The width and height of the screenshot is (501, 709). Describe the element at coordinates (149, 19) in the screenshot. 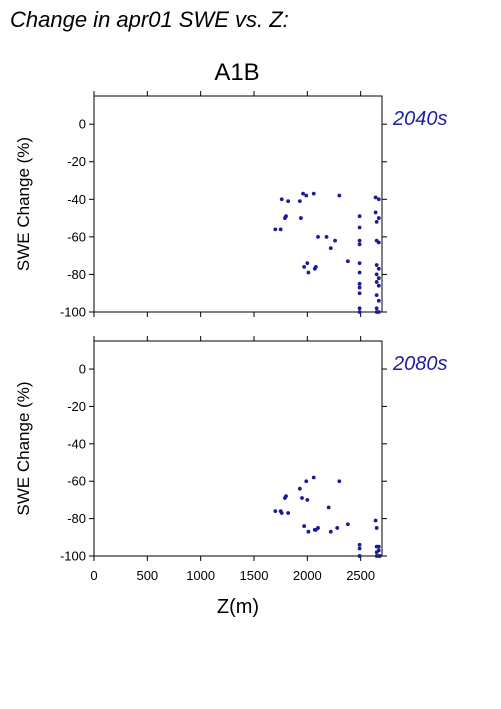

I see `chart-title: Change in apr01 SWE vs. Z:` at that location.